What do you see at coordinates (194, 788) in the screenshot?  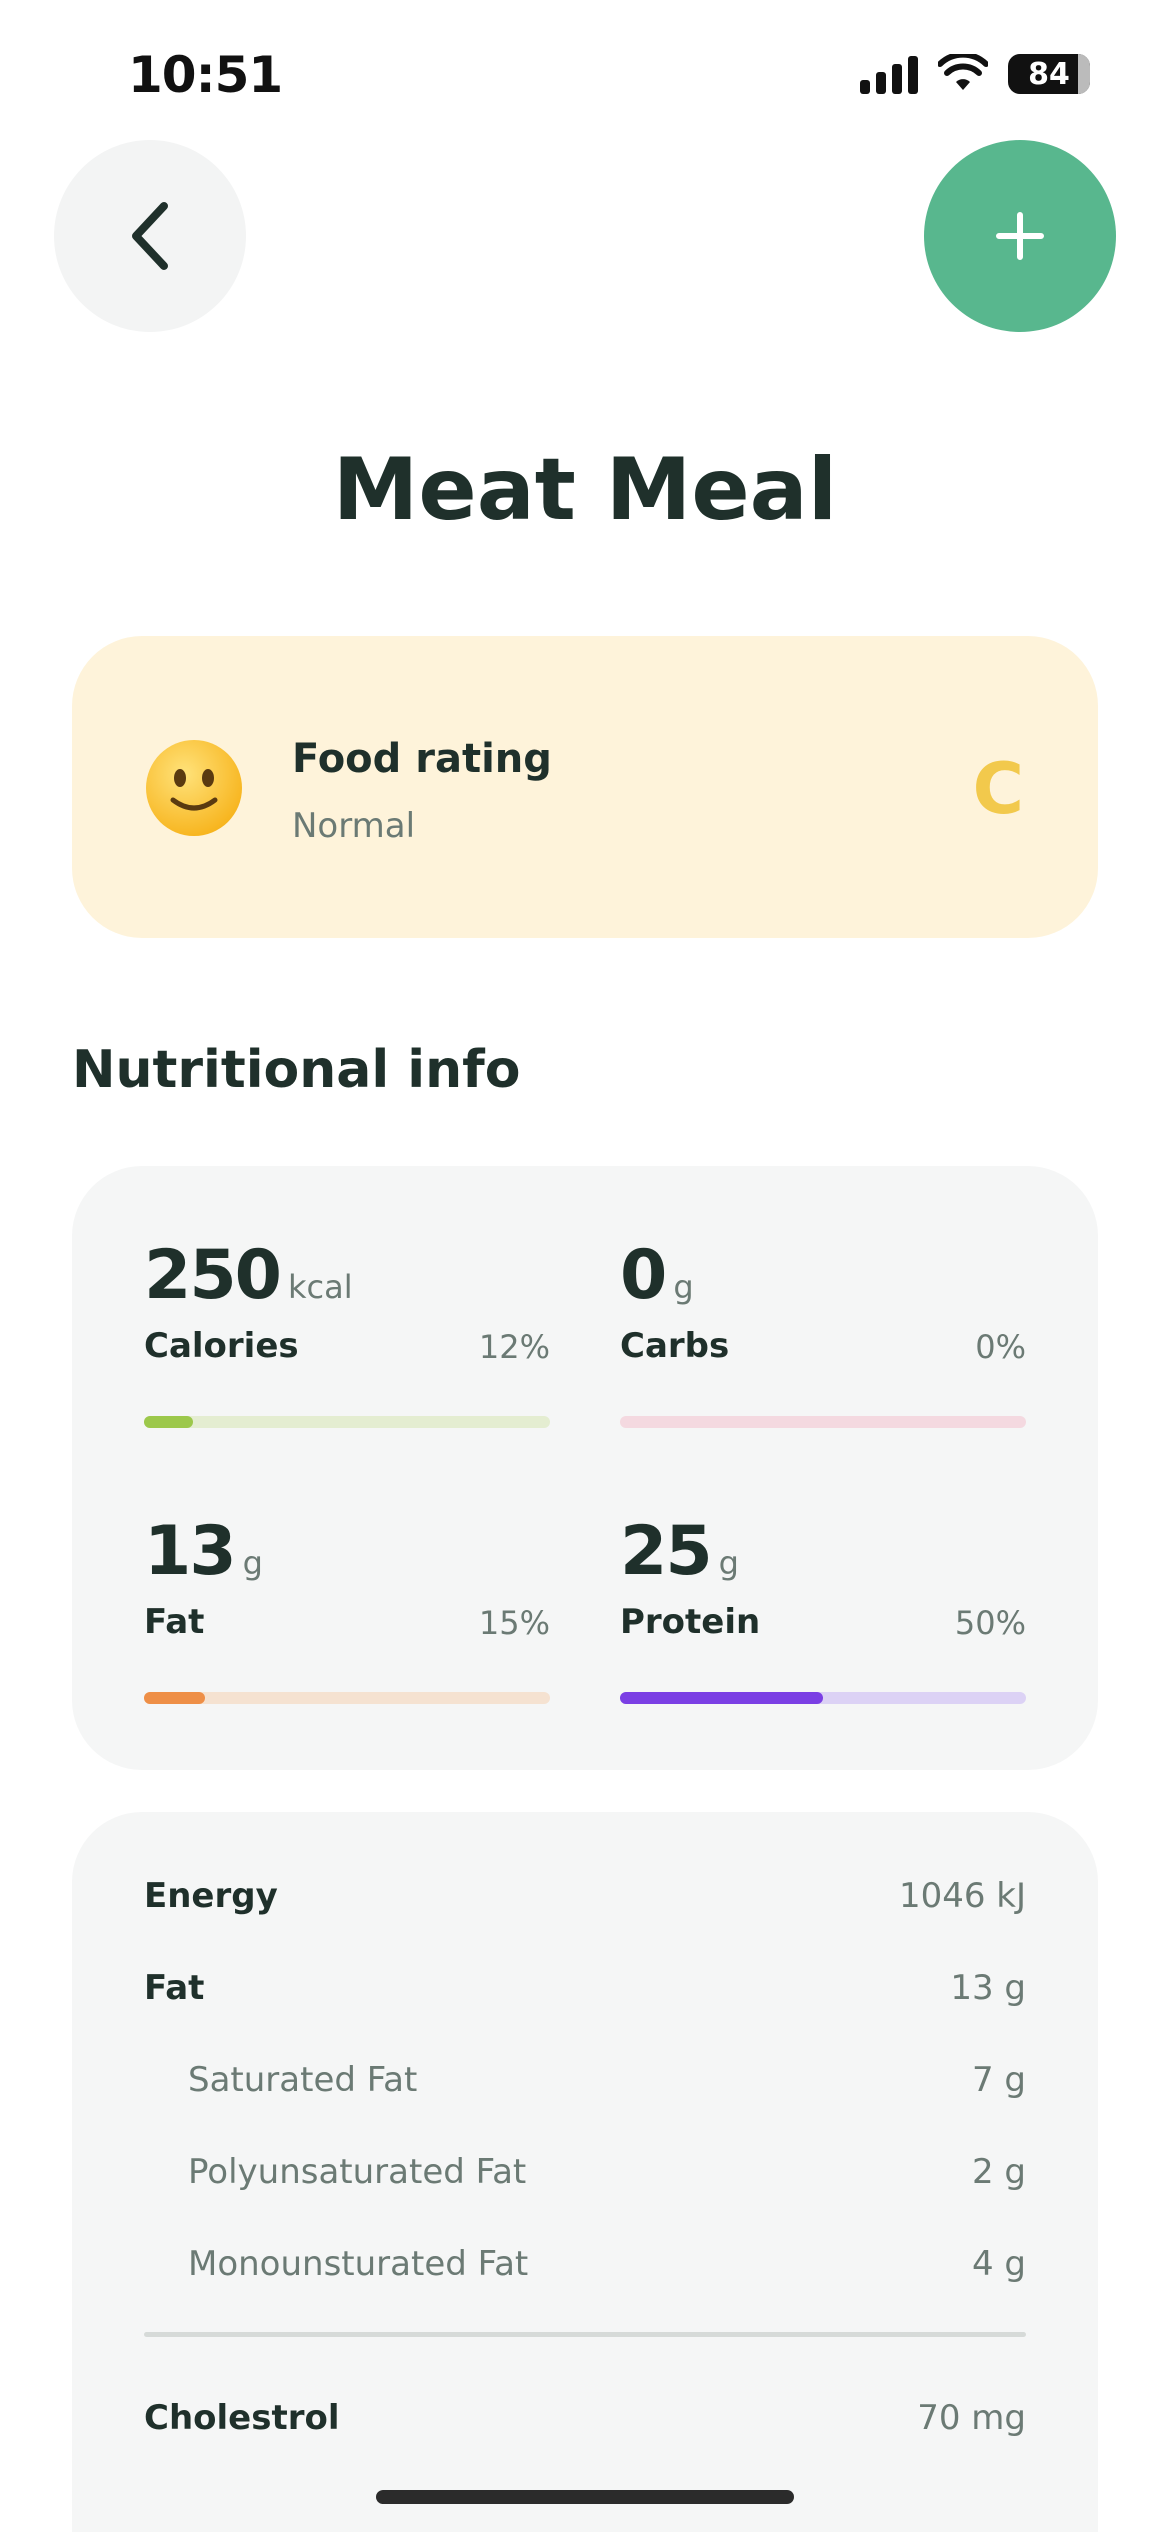 I see `smiley-face-icon` at bounding box center [194, 788].